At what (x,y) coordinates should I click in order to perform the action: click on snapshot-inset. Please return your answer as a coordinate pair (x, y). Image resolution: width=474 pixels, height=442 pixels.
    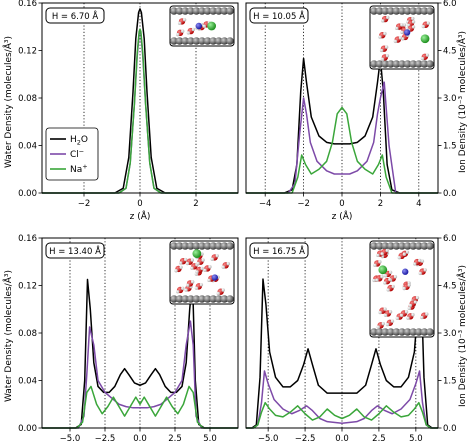
    Looking at the image, I should click on (202, 272).